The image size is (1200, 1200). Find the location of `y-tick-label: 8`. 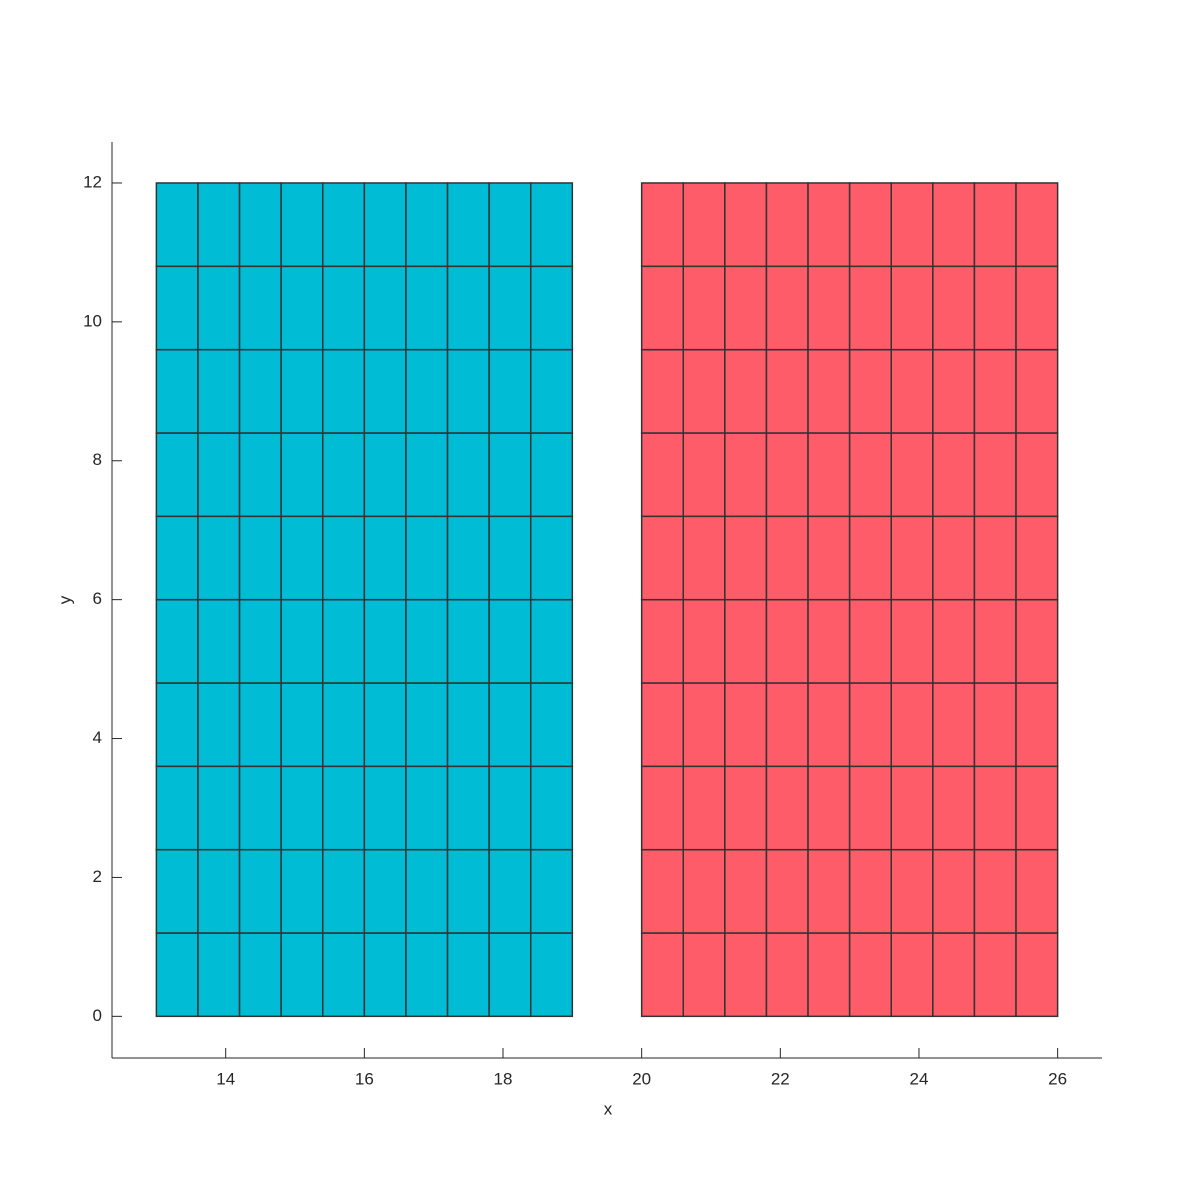

y-tick-label: 8 is located at coordinates (97, 459).